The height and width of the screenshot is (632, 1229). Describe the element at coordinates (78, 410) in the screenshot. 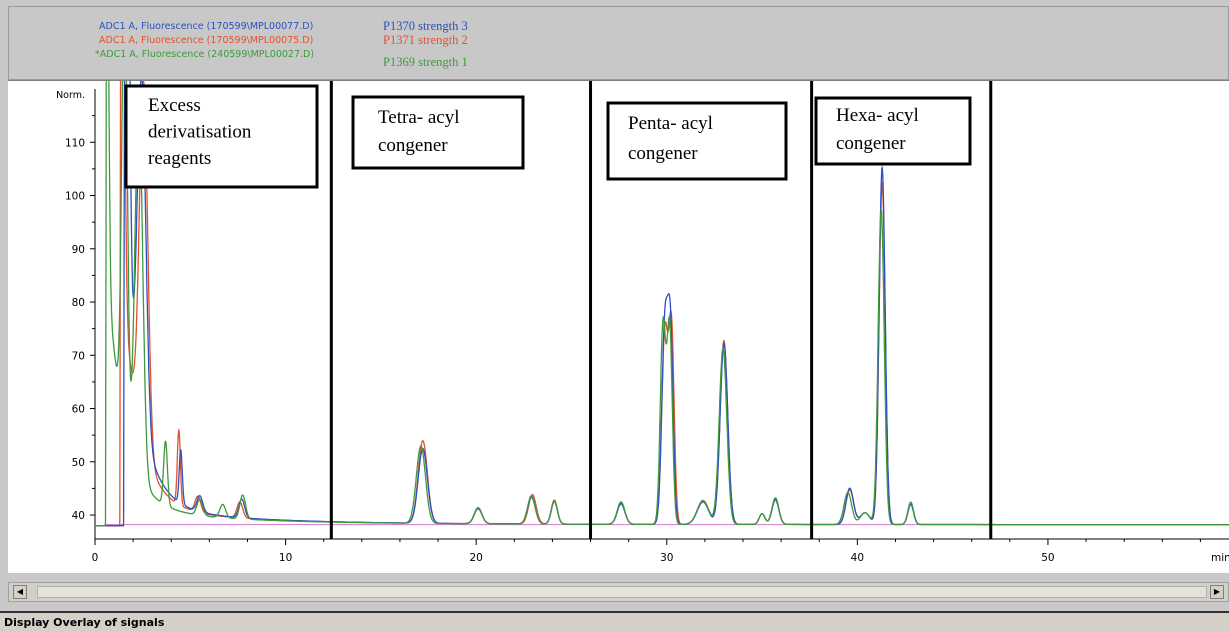

I see `y-tick-label-60: 60` at that location.